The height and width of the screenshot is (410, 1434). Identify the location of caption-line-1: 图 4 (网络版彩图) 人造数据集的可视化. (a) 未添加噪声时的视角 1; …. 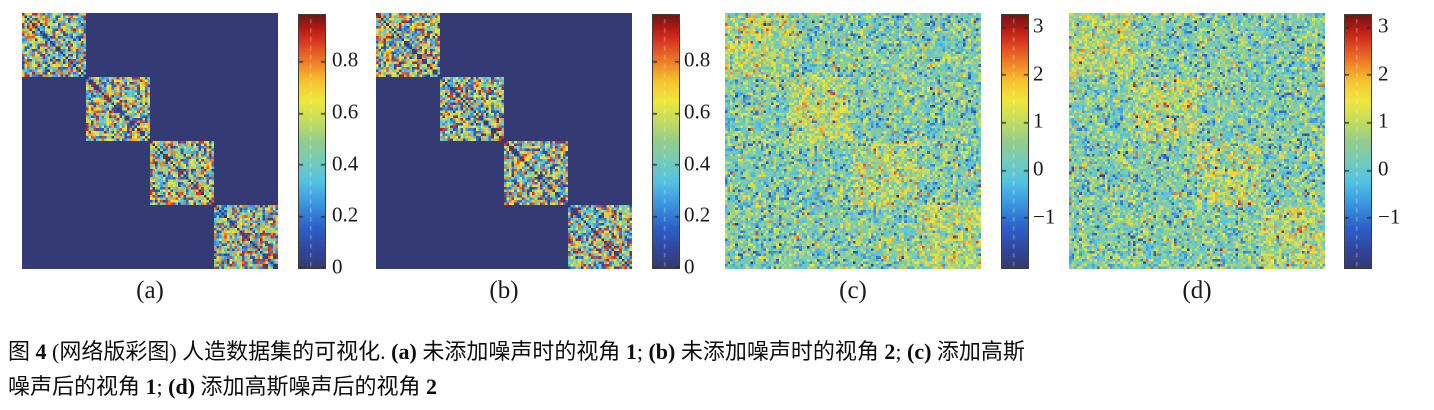
(516, 351).